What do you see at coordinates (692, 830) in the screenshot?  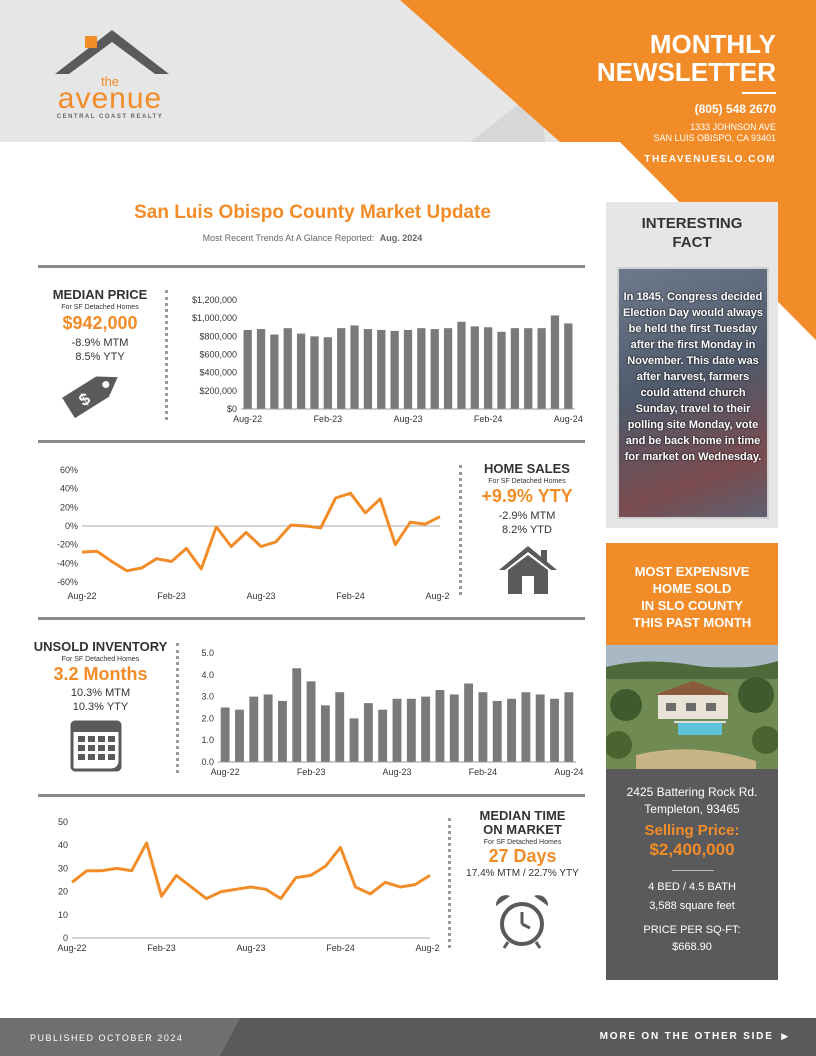 I see `selling-price-label: Selling Price:` at bounding box center [692, 830].